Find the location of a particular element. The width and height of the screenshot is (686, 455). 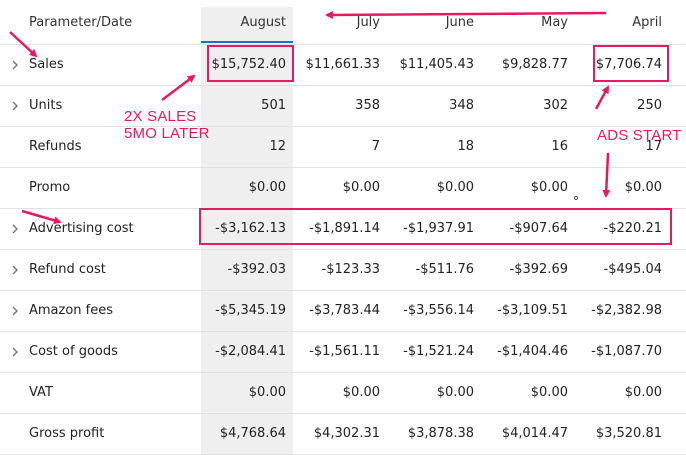

table-cell: -$3,162.13 is located at coordinates (250, 228).